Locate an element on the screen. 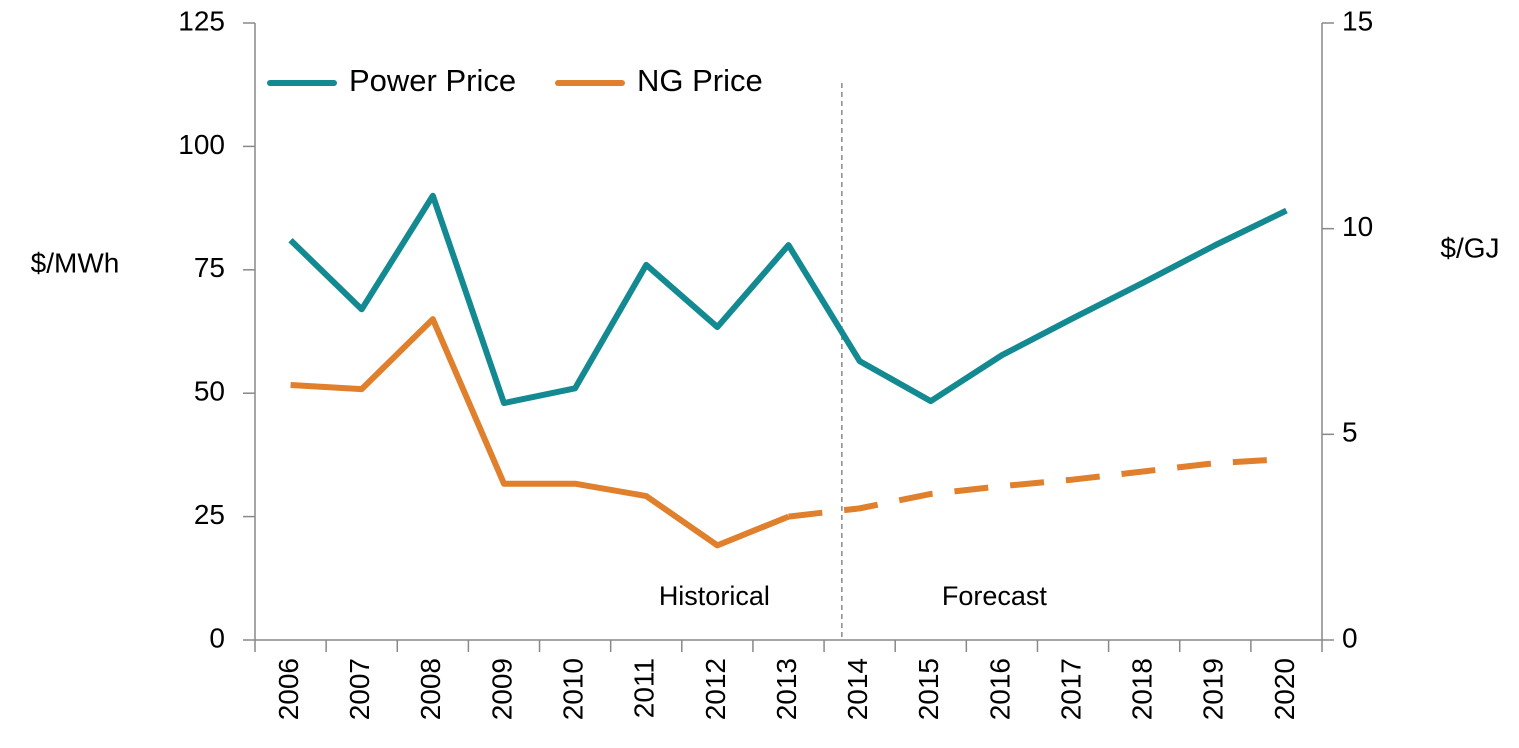 The height and width of the screenshot is (748, 1519). x-tick-label: 2015 is located at coordinates (928, 689).